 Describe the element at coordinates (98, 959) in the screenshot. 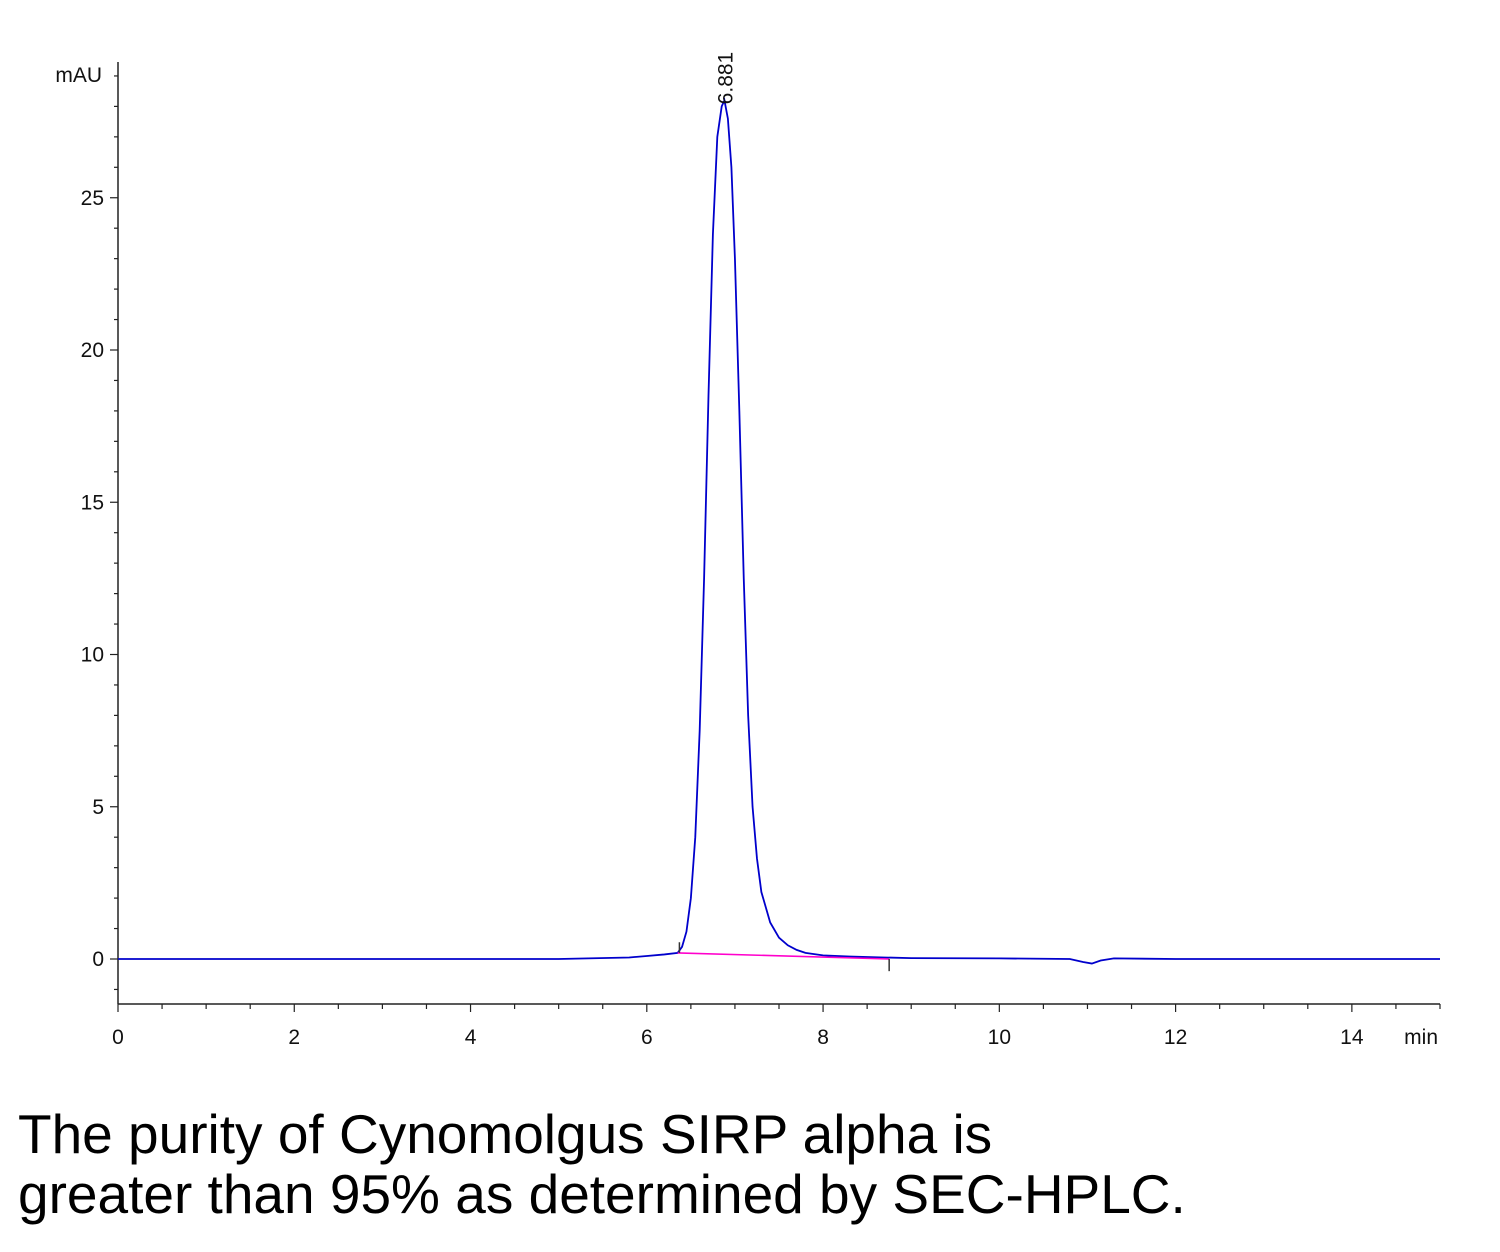

I see `y-tick-label: 0` at that location.